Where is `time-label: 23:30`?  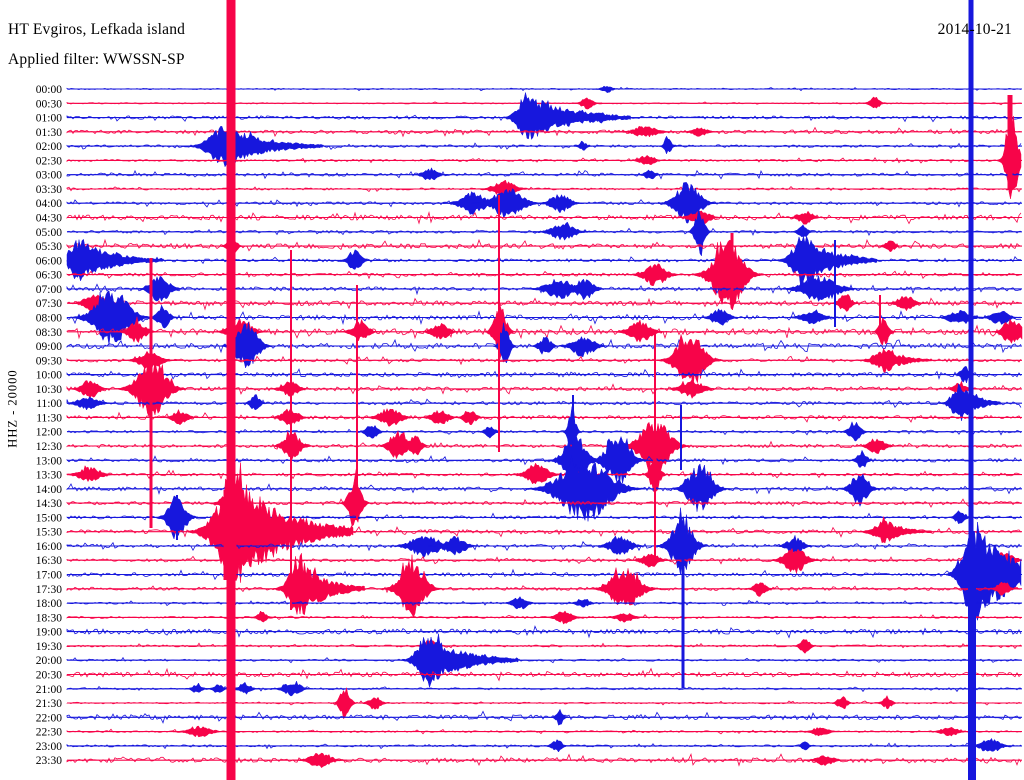 time-label: 23:30 is located at coordinates (49, 761).